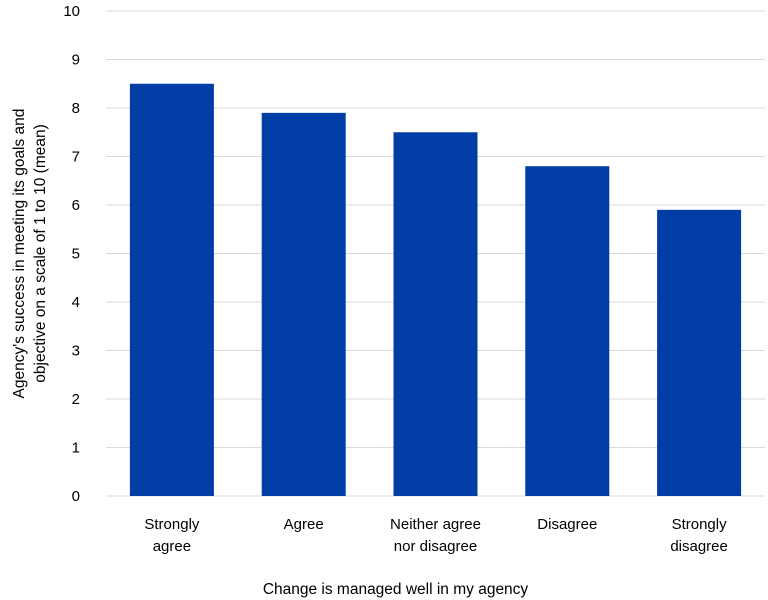 The height and width of the screenshot is (600, 768). What do you see at coordinates (76, 205) in the screenshot?
I see `y-tick-label: 6` at bounding box center [76, 205].